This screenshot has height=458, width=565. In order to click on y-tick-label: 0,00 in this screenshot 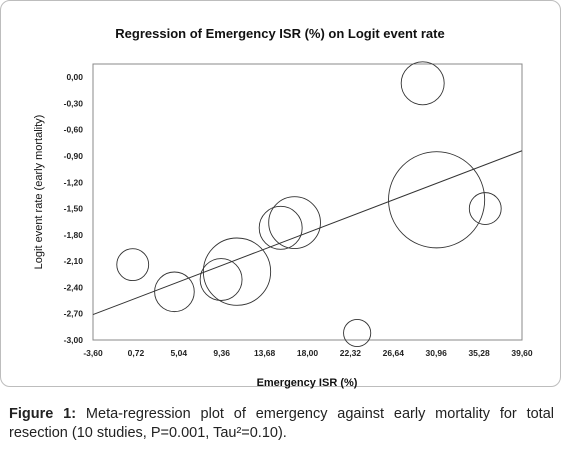, I will do `click(74, 77)`.